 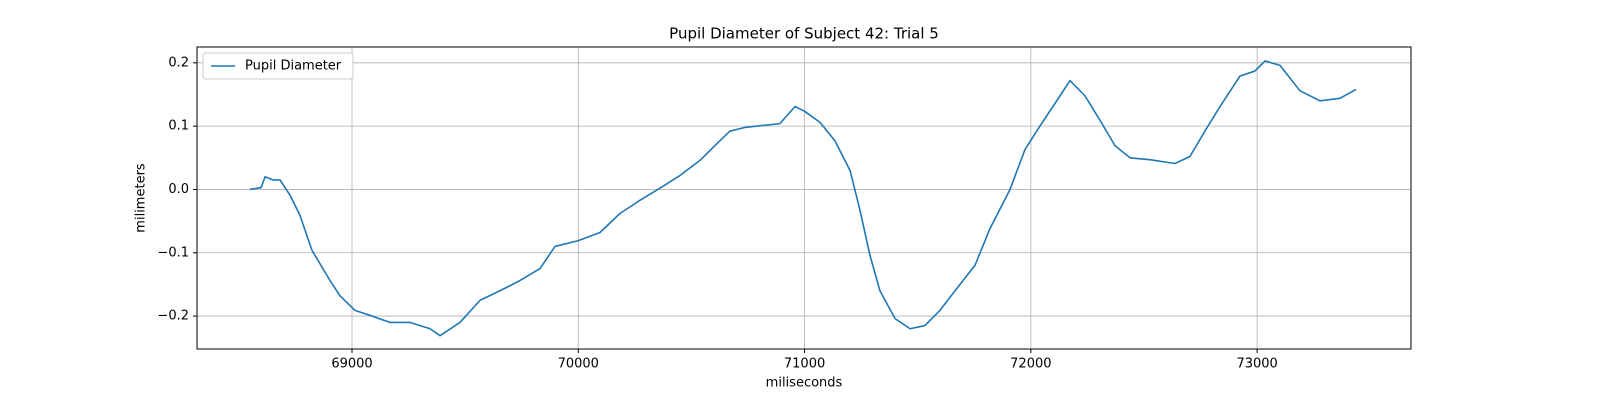 What do you see at coordinates (1256, 364) in the screenshot?
I see `x-tick-label: 73000` at bounding box center [1256, 364].